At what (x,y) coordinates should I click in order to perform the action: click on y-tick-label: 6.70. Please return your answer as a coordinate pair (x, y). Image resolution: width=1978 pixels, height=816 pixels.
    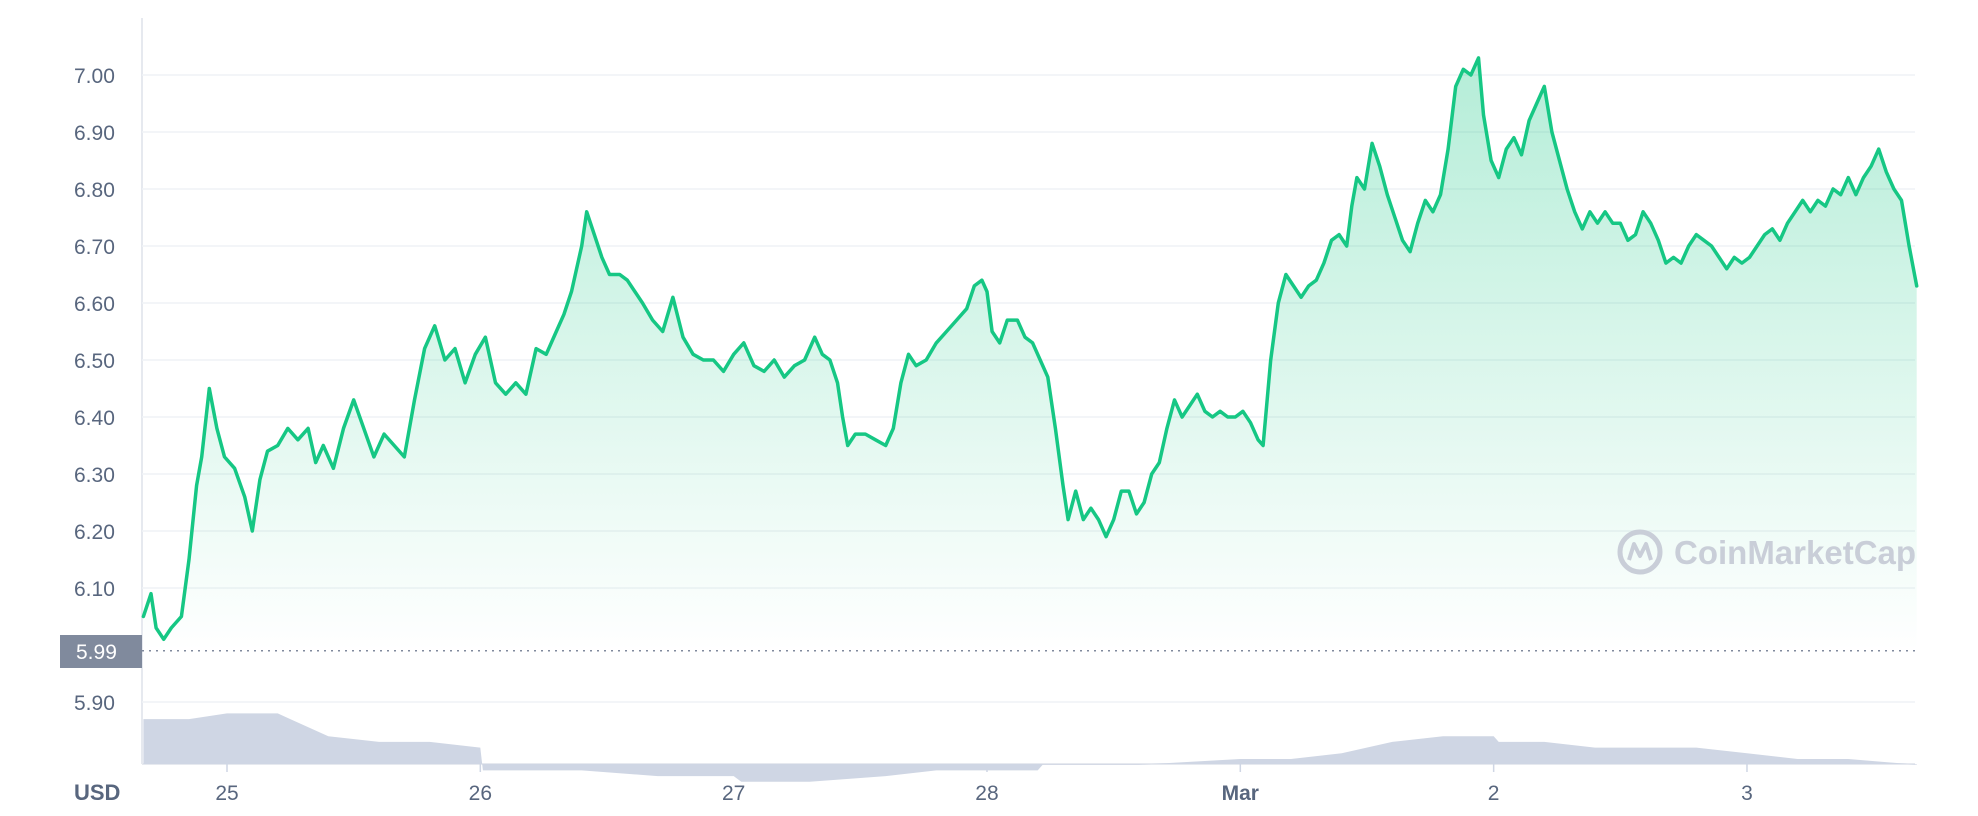
    Looking at the image, I should click on (94, 247).